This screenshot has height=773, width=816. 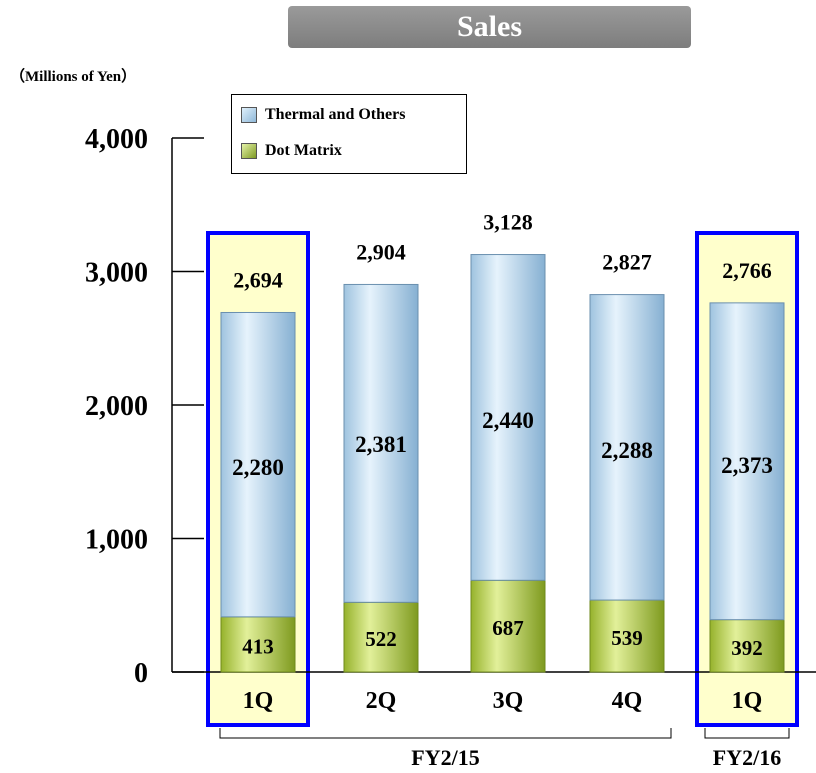 I want to click on legend-swatch-thermal, so click(x=249, y=115).